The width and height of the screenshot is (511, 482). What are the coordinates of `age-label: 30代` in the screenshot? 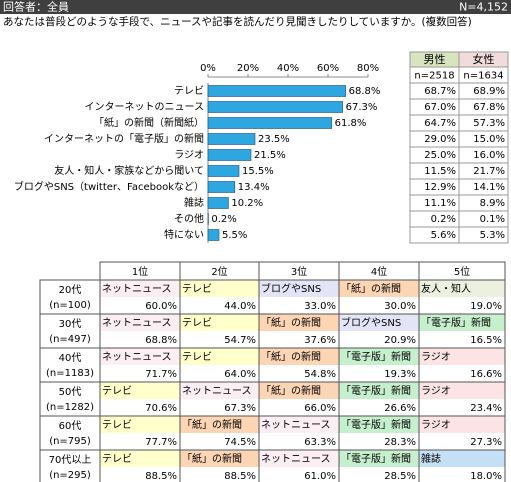 It's located at (70, 324).